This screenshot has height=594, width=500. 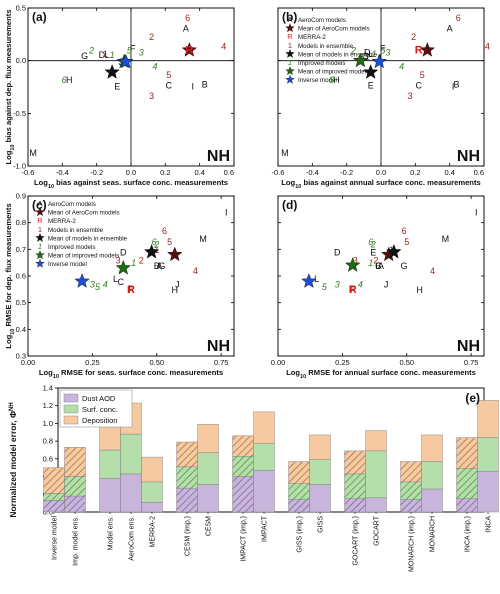 What do you see at coordinates (62, 172) in the screenshot?
I see `x-tick-label: -0.4` at bounding box center [62, 172].